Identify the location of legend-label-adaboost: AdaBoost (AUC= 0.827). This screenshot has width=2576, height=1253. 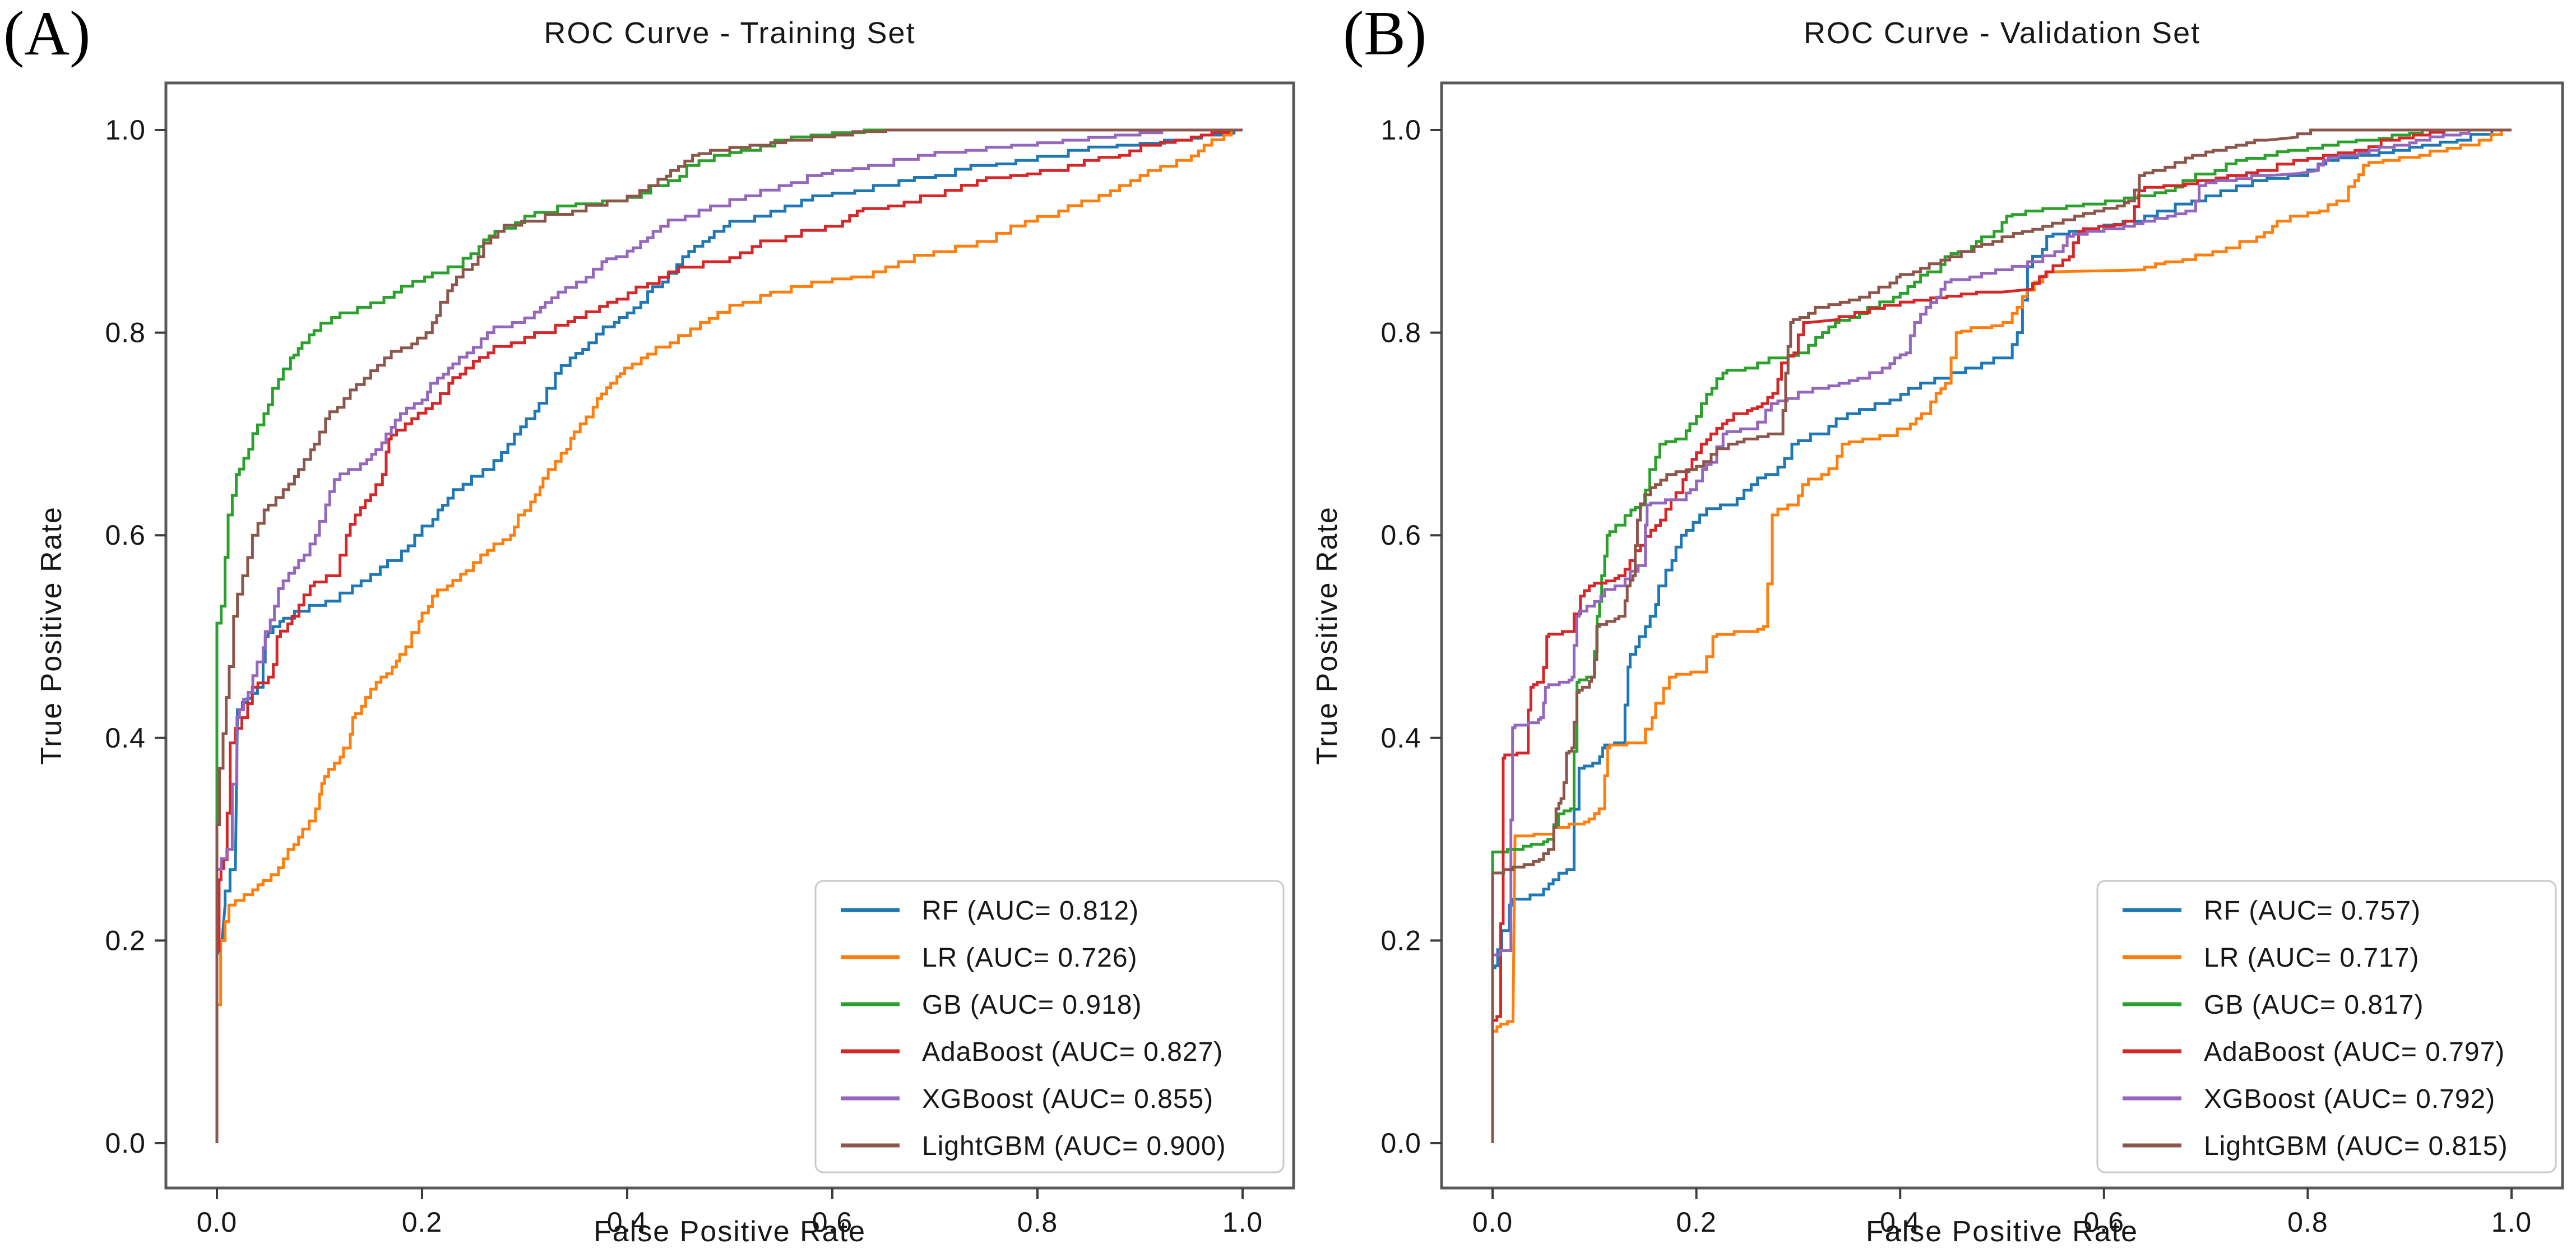
(1072, 1052).